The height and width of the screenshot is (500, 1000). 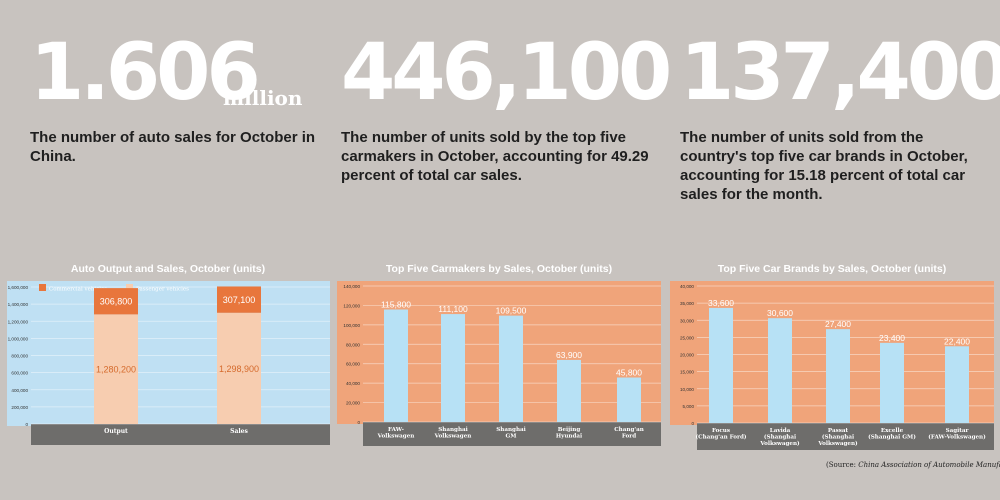 I want to click on data-label-commercial: 307,100, so click(x=239, y=300).